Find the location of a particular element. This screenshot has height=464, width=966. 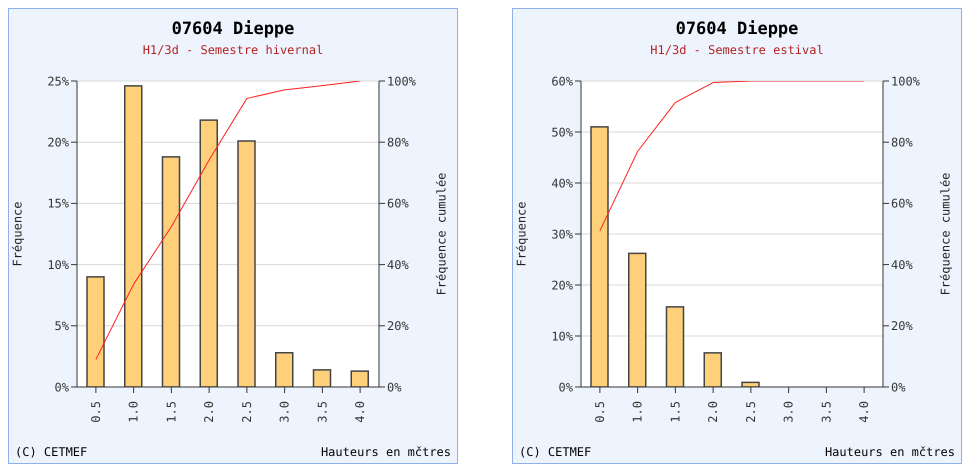

chart-subtitle: H1/3d - Semestre hivernal is located at coordinates (233, 50).